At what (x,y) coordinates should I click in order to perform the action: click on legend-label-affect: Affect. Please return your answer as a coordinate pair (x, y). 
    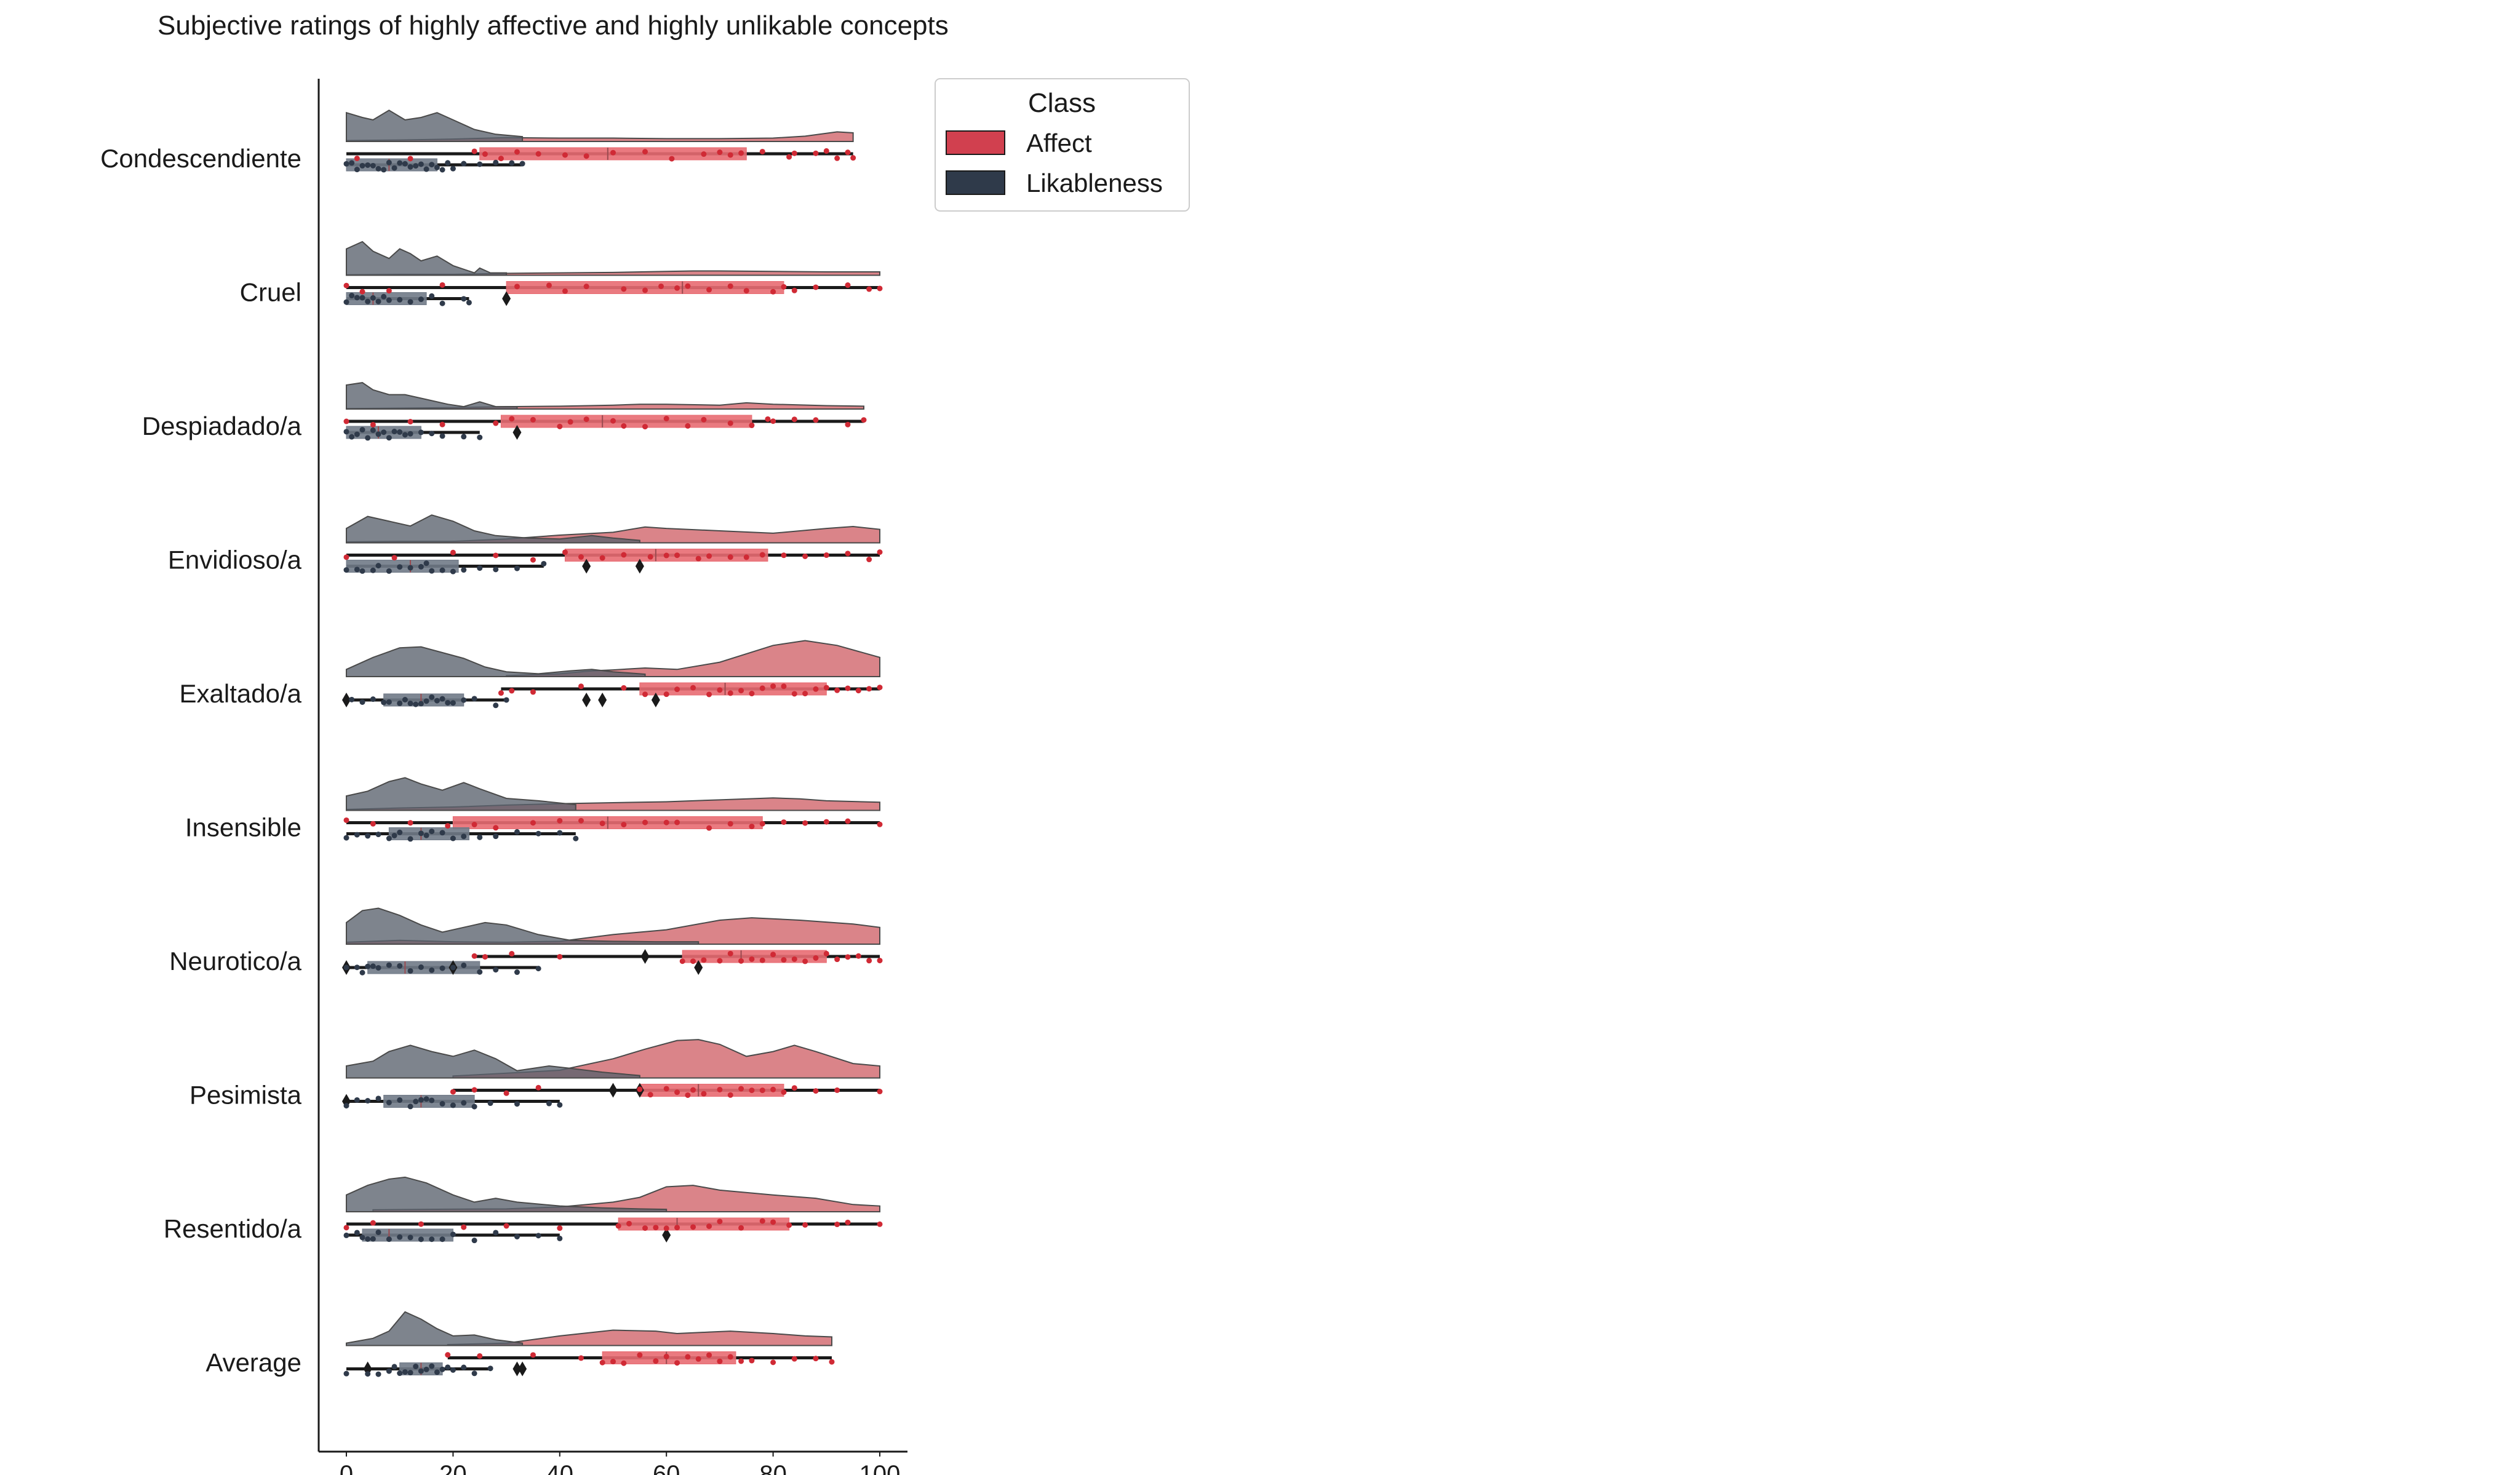
    Looking at the image, I should click on (1059, 143).